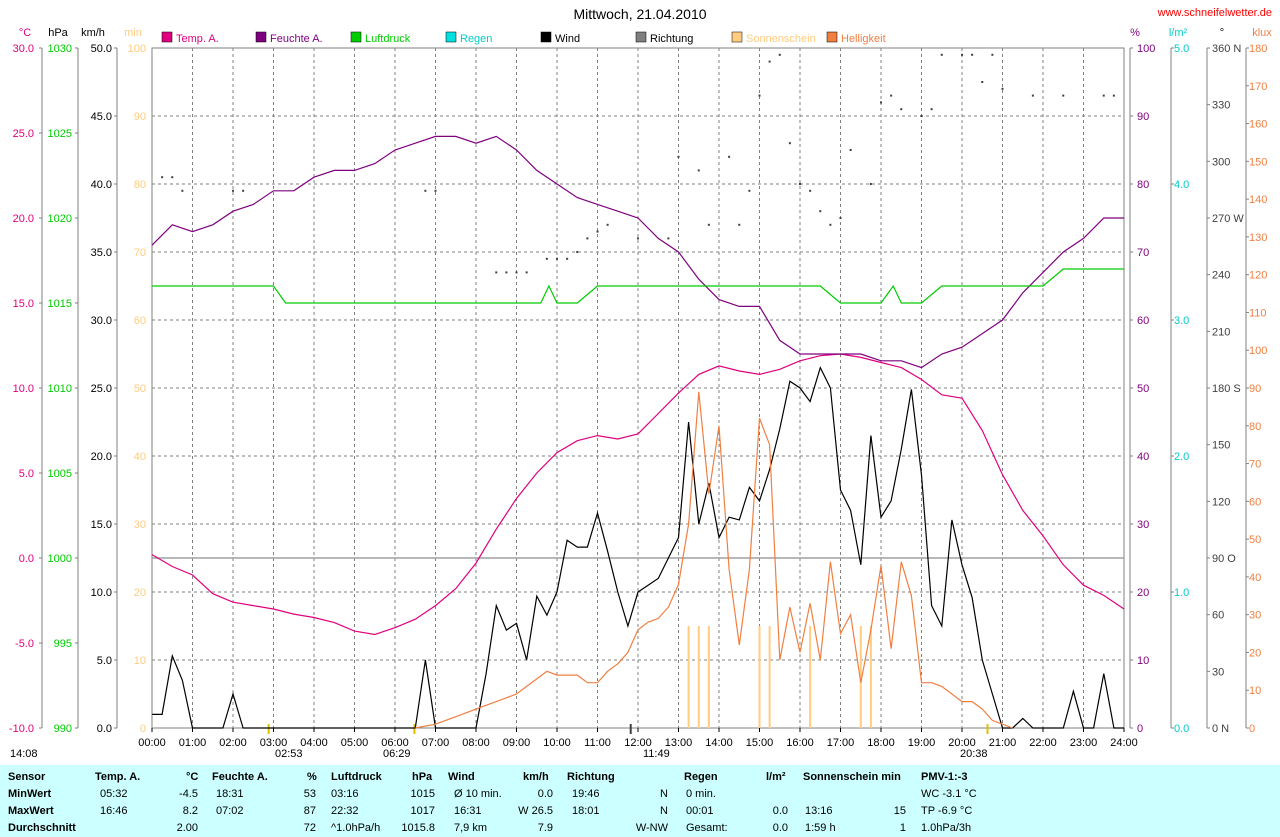 Image resolution: width=1280 pixels, height=837 pixels. Describe the element at coordinates (899, 811) in the screenshot. I see `stats-sun-value: 15` at that location.